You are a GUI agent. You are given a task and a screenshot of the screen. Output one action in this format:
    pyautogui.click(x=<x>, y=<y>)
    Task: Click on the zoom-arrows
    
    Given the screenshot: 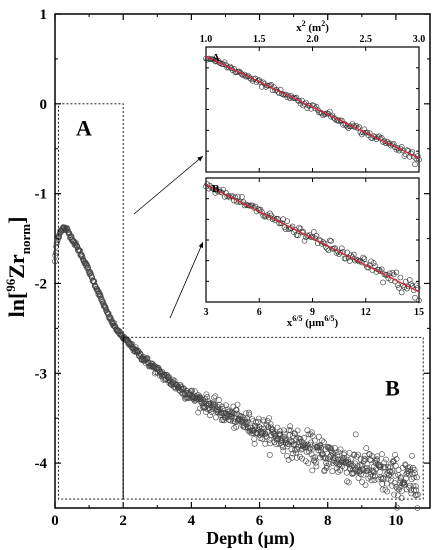 What is the action you would take?
    pyautogui.click(x=168, y=237)
    